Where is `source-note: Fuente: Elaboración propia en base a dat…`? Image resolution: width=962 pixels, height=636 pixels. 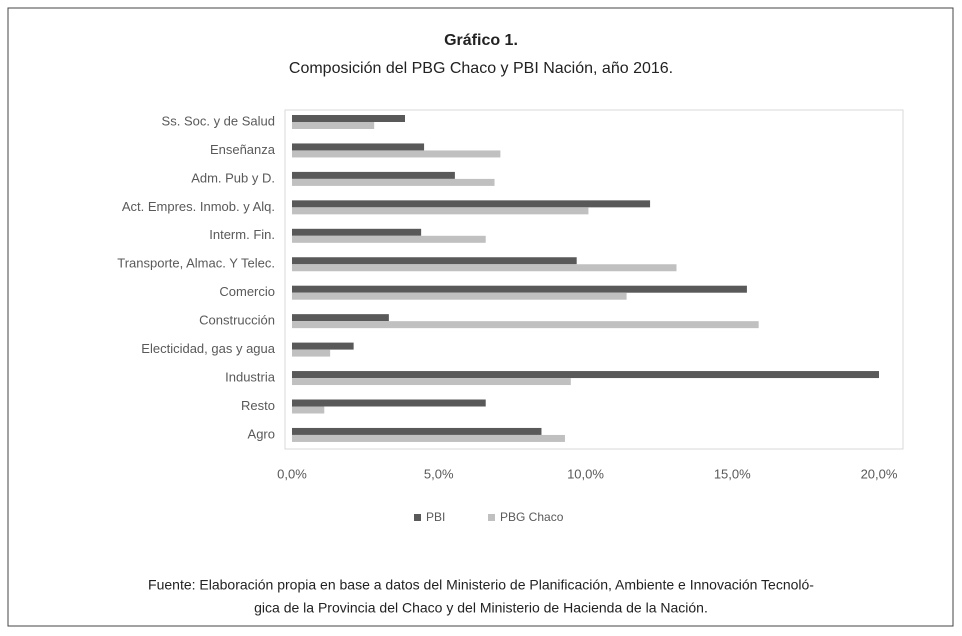
source-note: Fuente: Elaboración propia en base a dat… is located at coordinates (481, 585).